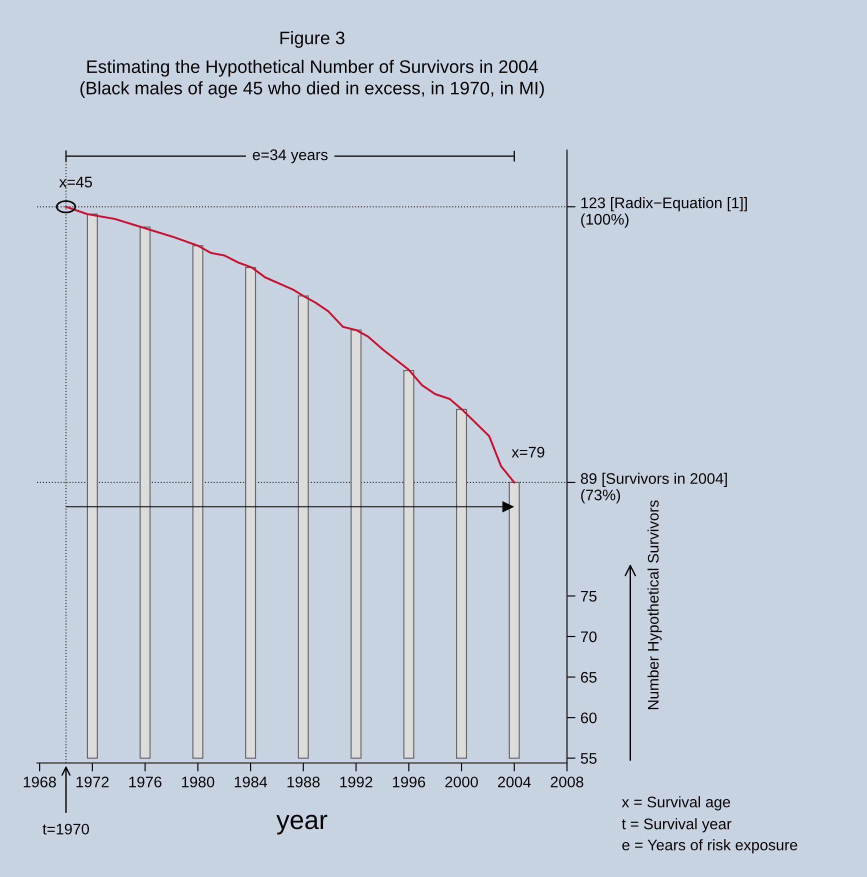 This screenshot has height=877, width=867. What do you see at coordinates (676, 803) in the screenshot?
I see `text: x = Survival age` at bounding box center [676, 803].